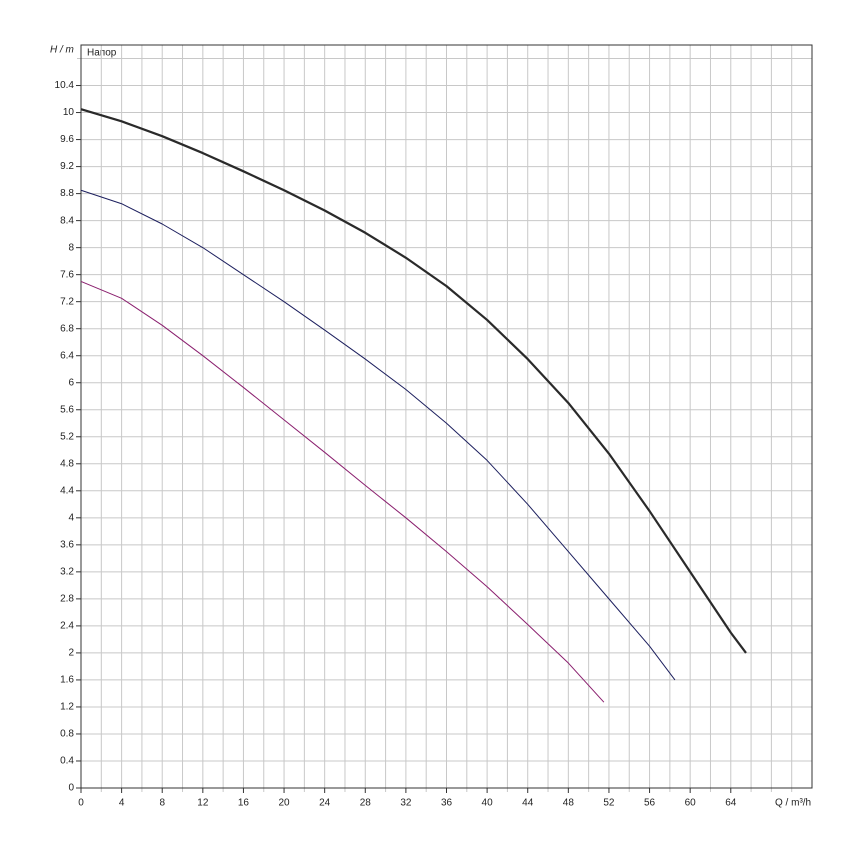 This screenshot has height=850, width=850. Describe the element at coordinates (284, 803) in the screenshot. I see `x-tick-label: 20` at that location.